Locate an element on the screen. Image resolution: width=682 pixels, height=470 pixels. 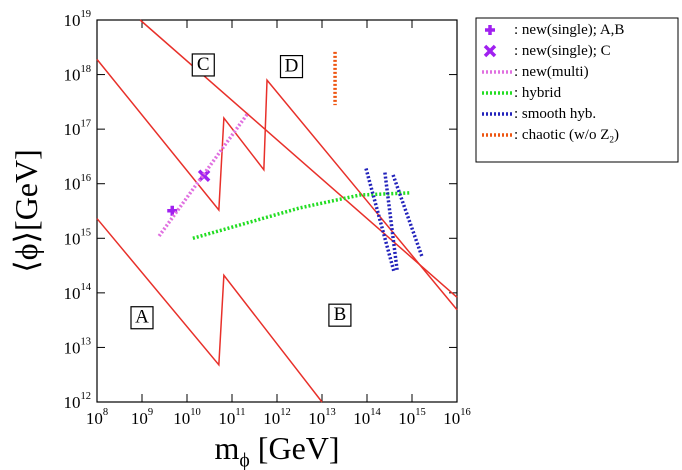
y-tick-label: 1013​ is located at coordinates (77, 347).